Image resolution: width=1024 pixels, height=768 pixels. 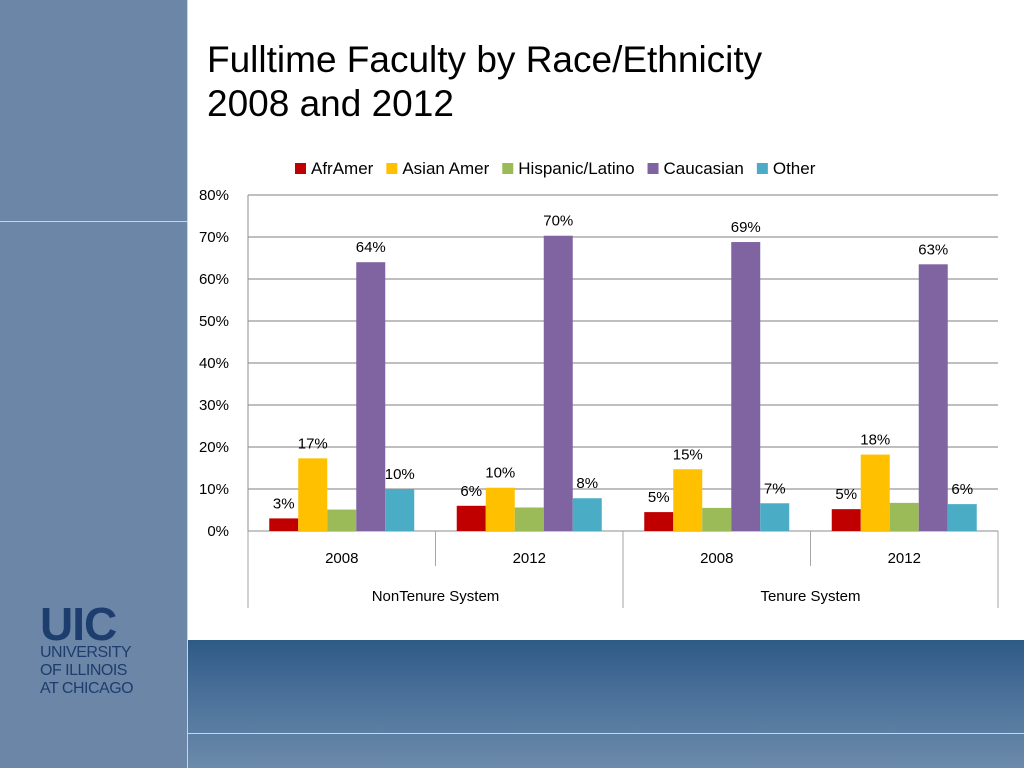 What do you see at coordinates (342, 168) in the screenshot?
I see `legend-label: AfrAmer` at bounding box center [342, 168].